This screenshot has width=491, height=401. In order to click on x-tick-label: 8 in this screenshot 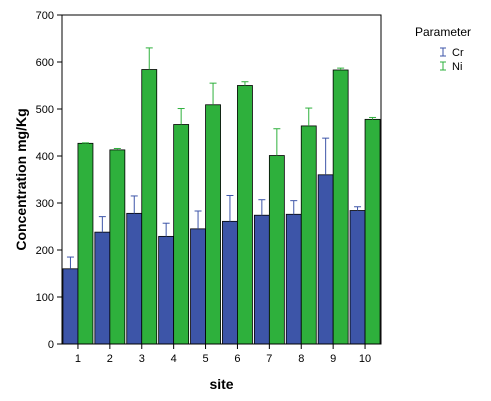, I will do `click(301, 359)`.